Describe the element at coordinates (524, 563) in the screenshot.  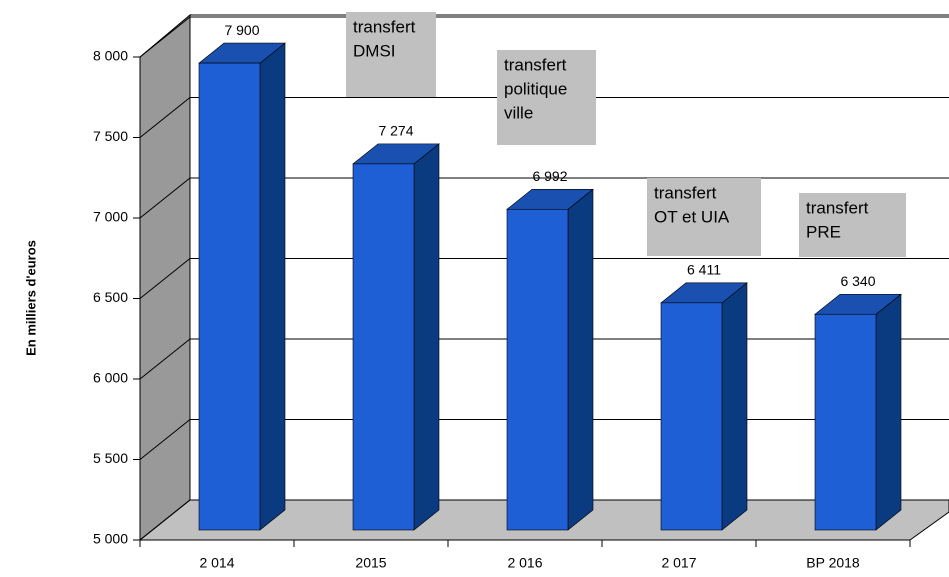
I see `x-tick-label: 2 016` at that location.